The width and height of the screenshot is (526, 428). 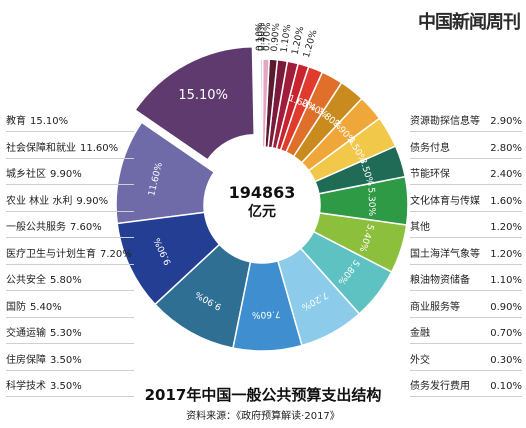 I want to click on legend-label: 商业服务等, so click(x=435, y=307).